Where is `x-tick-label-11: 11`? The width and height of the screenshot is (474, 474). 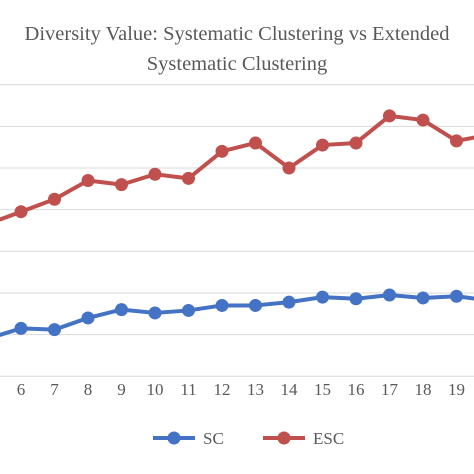 x-tick-label-11: 11 is located at coordinates (188, 389).